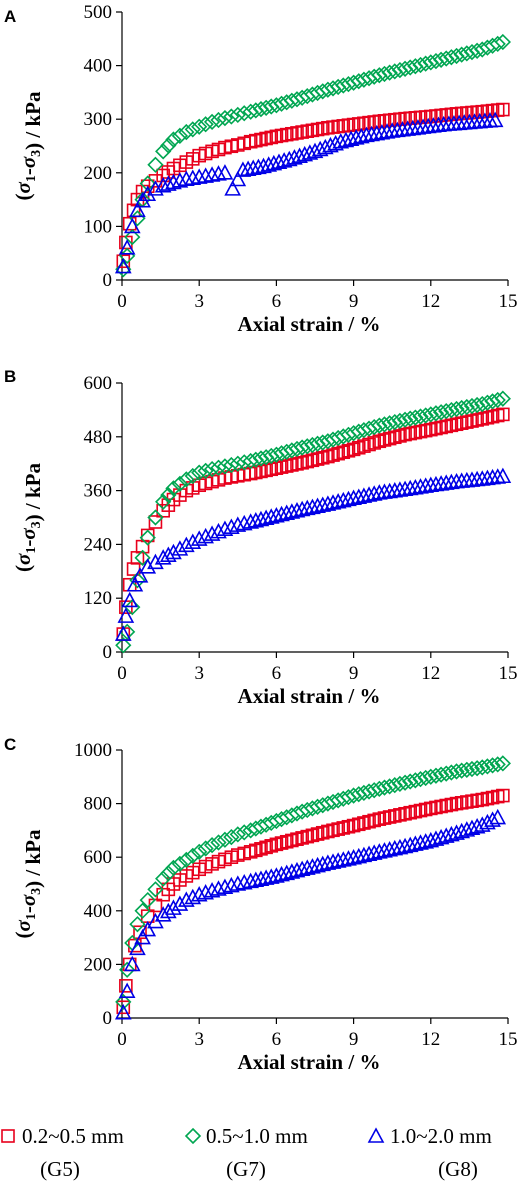 This screenshot has width=526, height=1185. Describe the element at coordinates (98, 226) in the screenshot. I see `y-tick-label: 100` at that location.